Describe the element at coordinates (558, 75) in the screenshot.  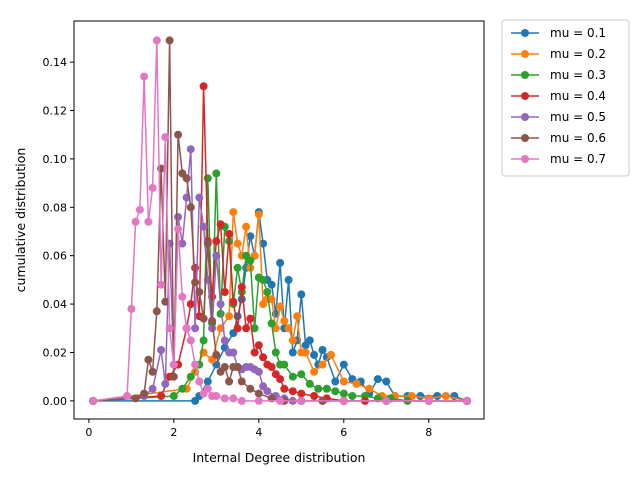
I see `legend-entry: mu = 0.3` at that location.